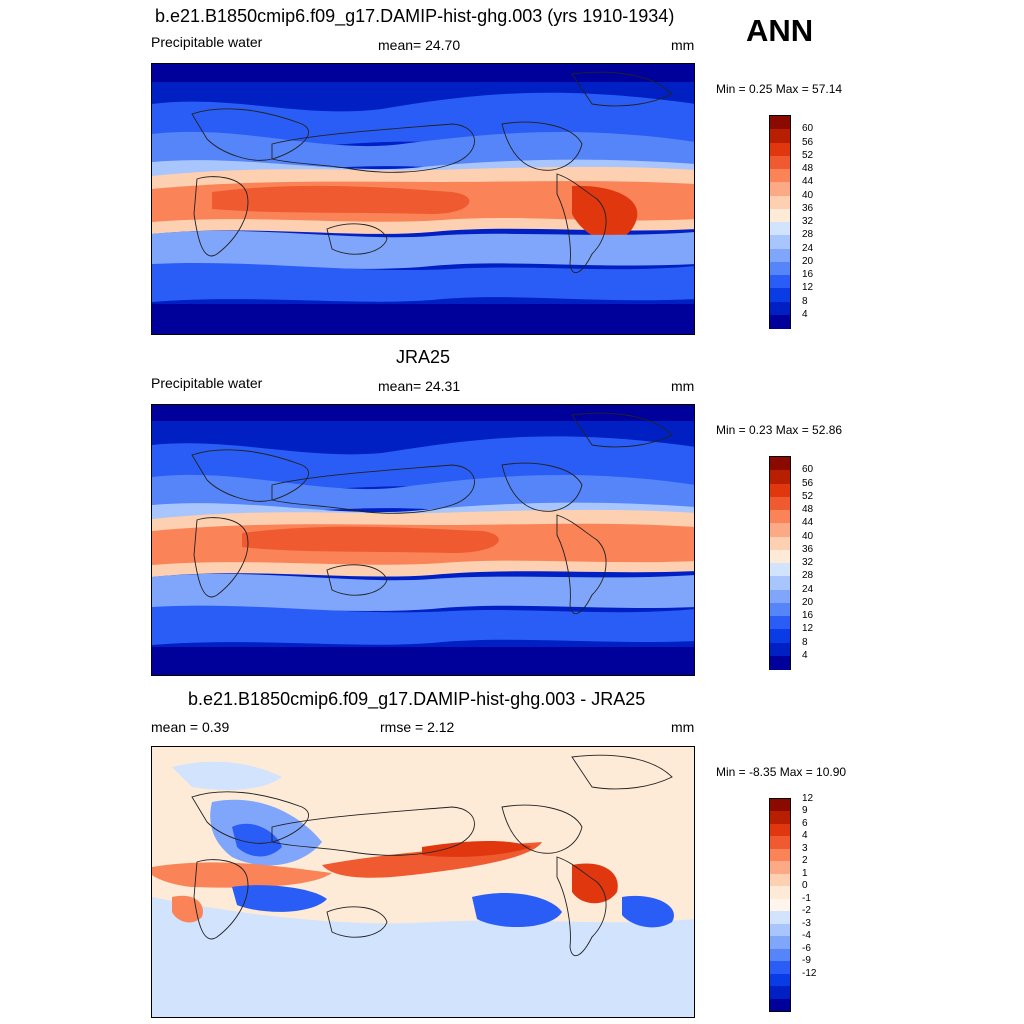 This screenshot has height=1024, width=1024. Describe the element at coordinates (779, 89) in the screenshot. I see `panel-1-minmax: Min = 0.25 Max = 57.14` at that location.